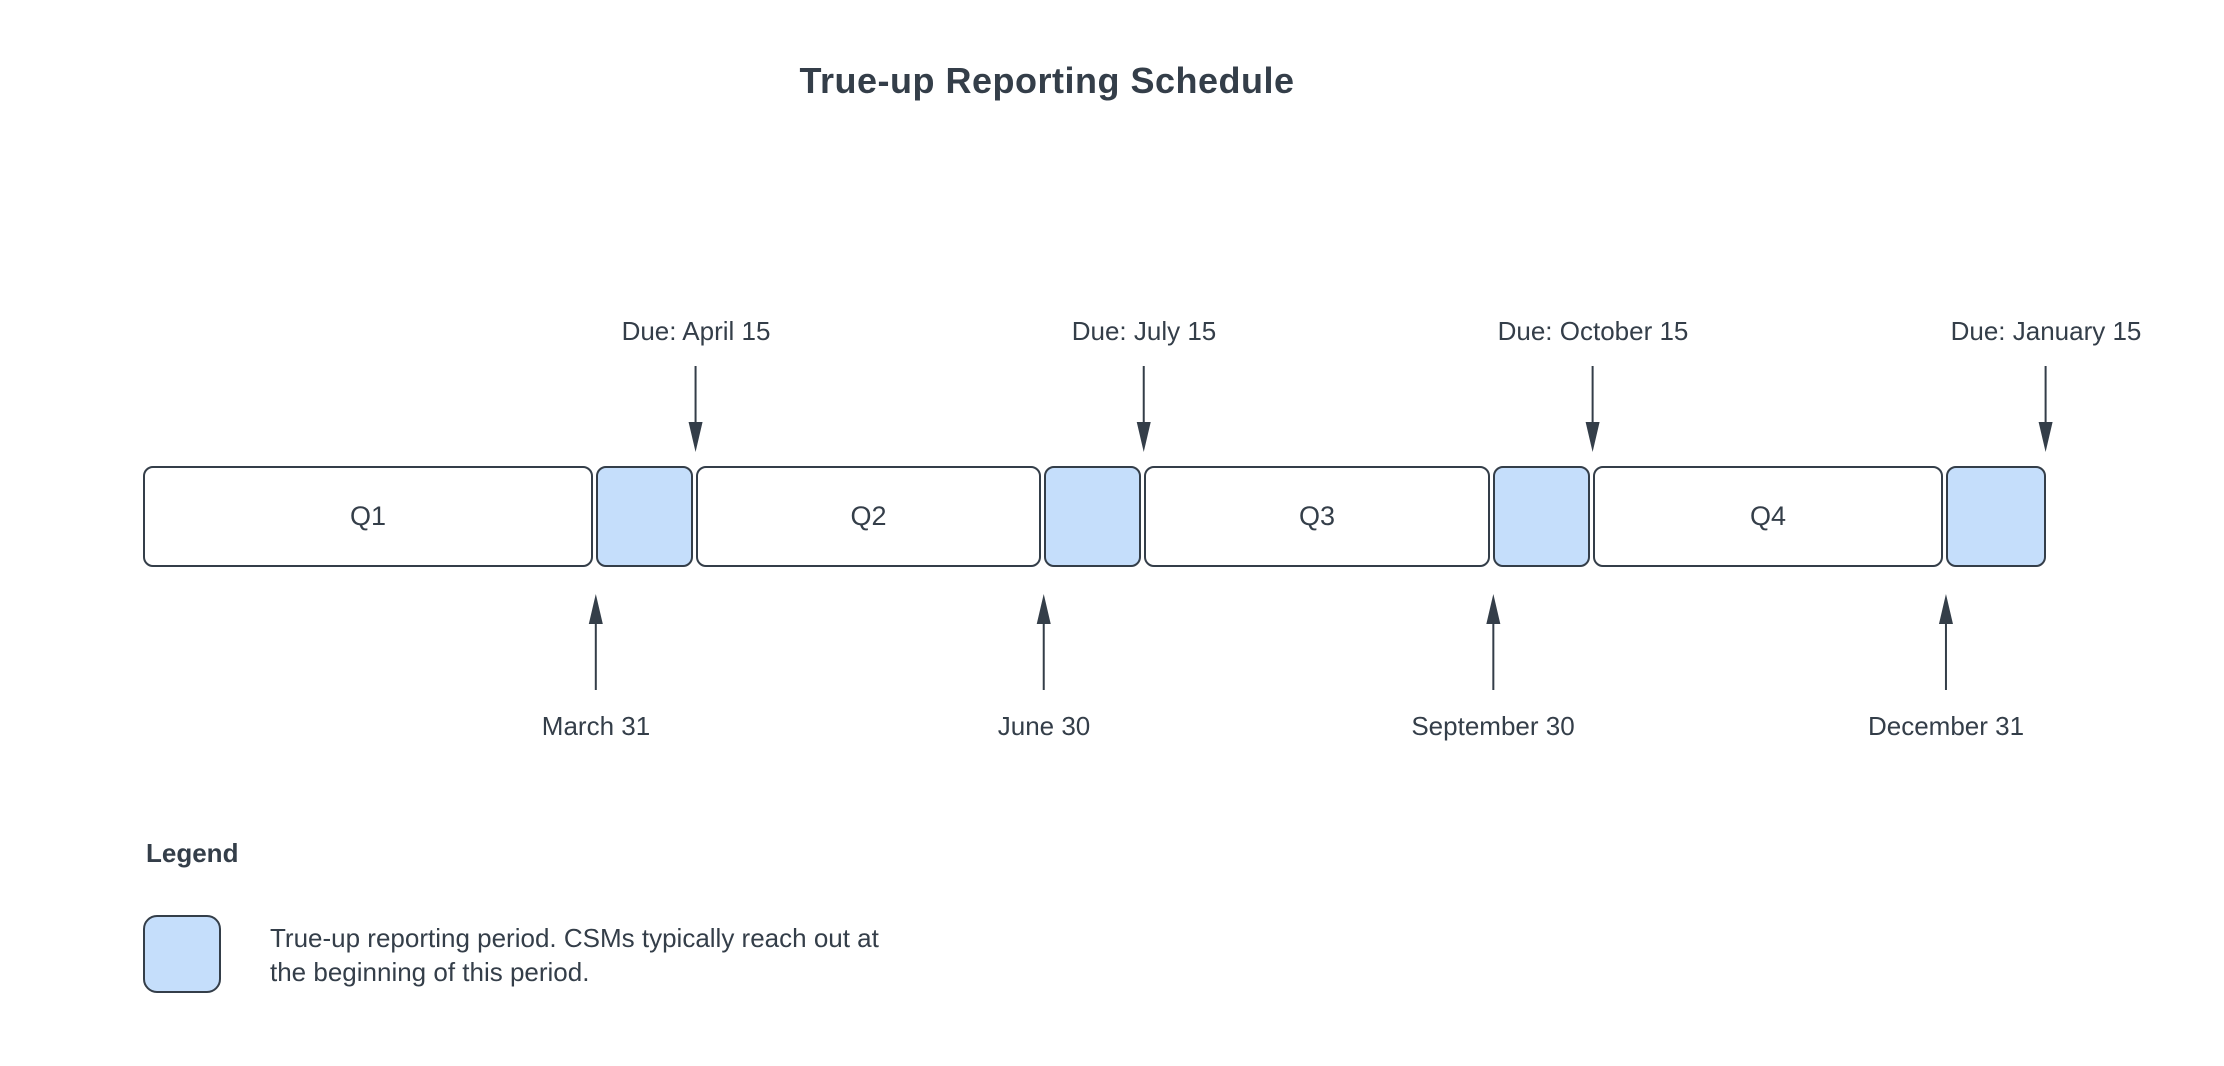 The image size is (2224, 1066). What do you see at coordinates (1047, 80) in the screenshot?
I see `diagram-title: True-up Reporting Schedule` at bounding box center [1047, 80].